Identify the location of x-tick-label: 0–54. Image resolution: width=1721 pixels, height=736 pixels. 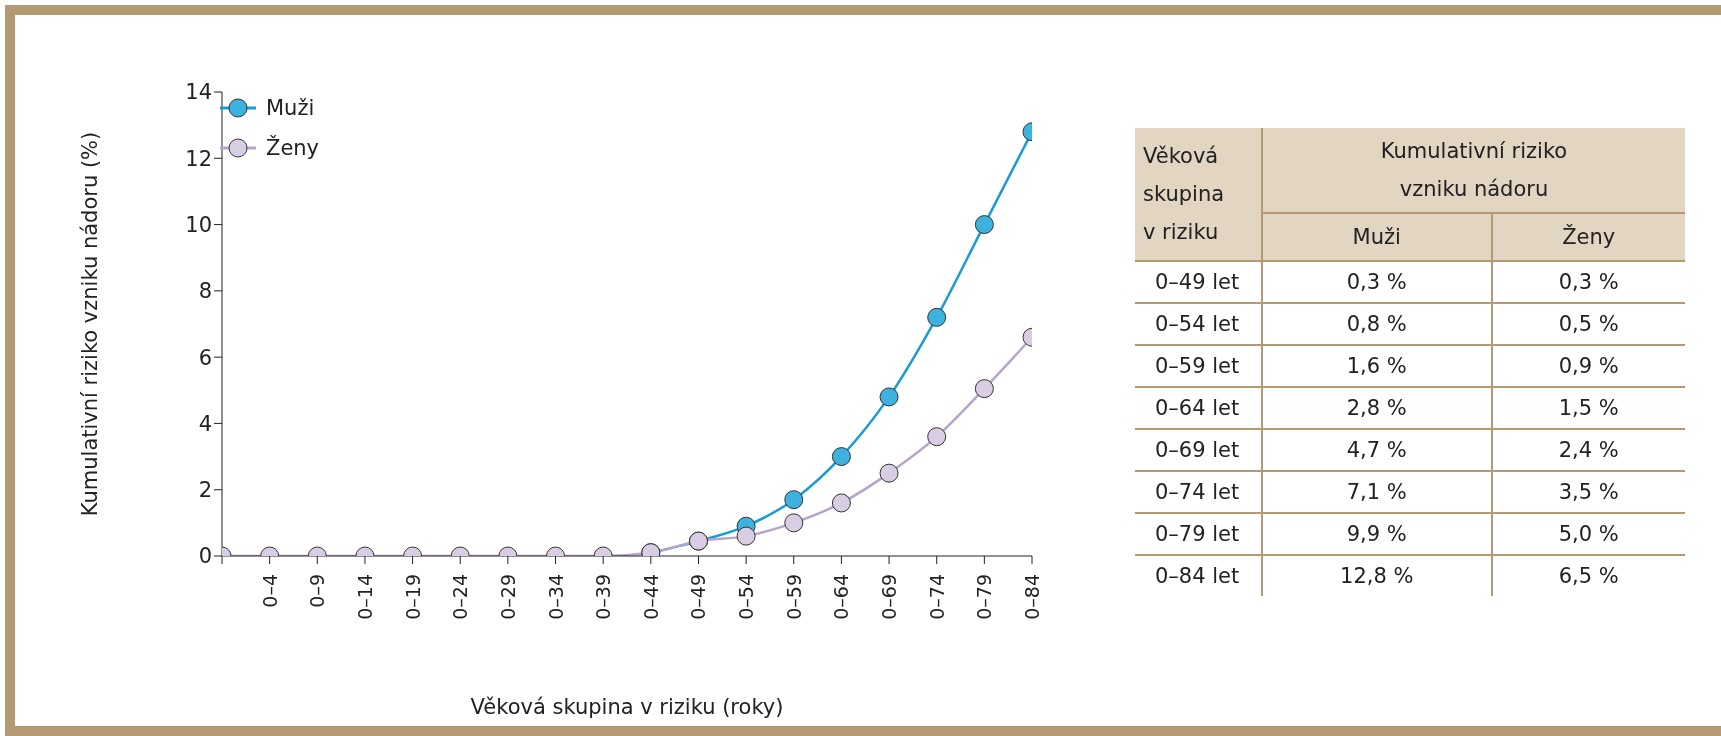
(746, 597).